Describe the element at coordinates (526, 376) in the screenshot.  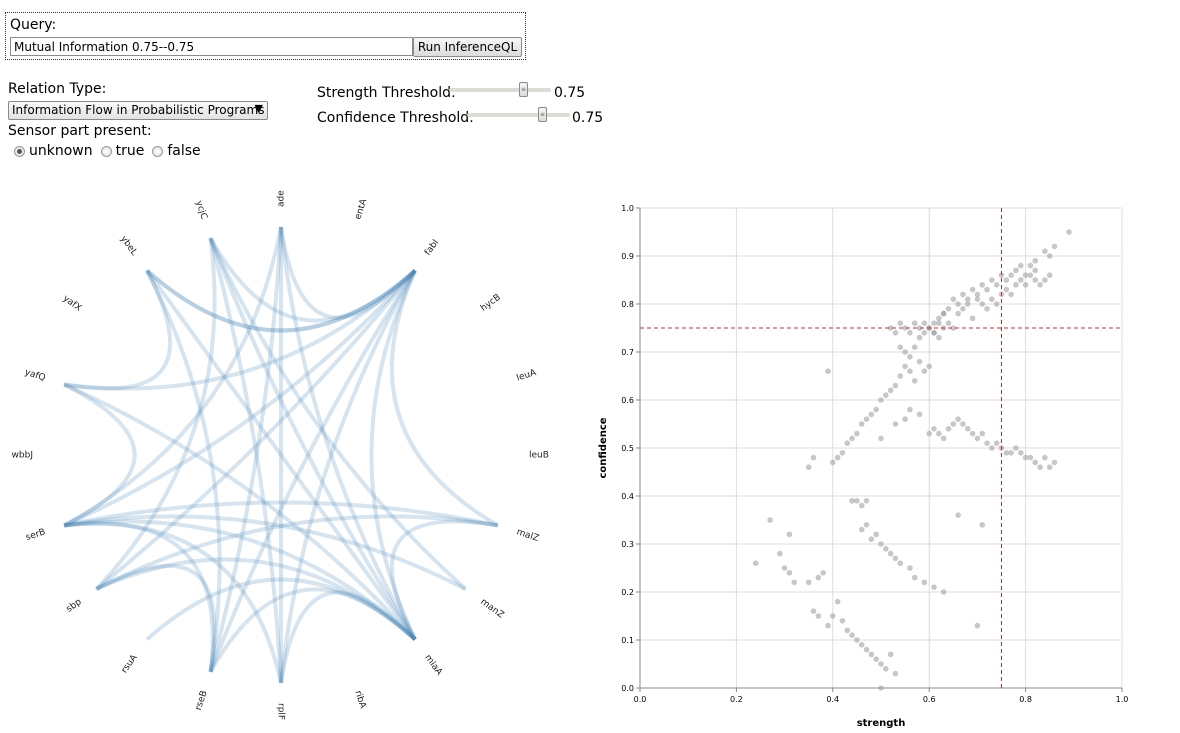
I see `node-label-leuA: leuA` at that location.